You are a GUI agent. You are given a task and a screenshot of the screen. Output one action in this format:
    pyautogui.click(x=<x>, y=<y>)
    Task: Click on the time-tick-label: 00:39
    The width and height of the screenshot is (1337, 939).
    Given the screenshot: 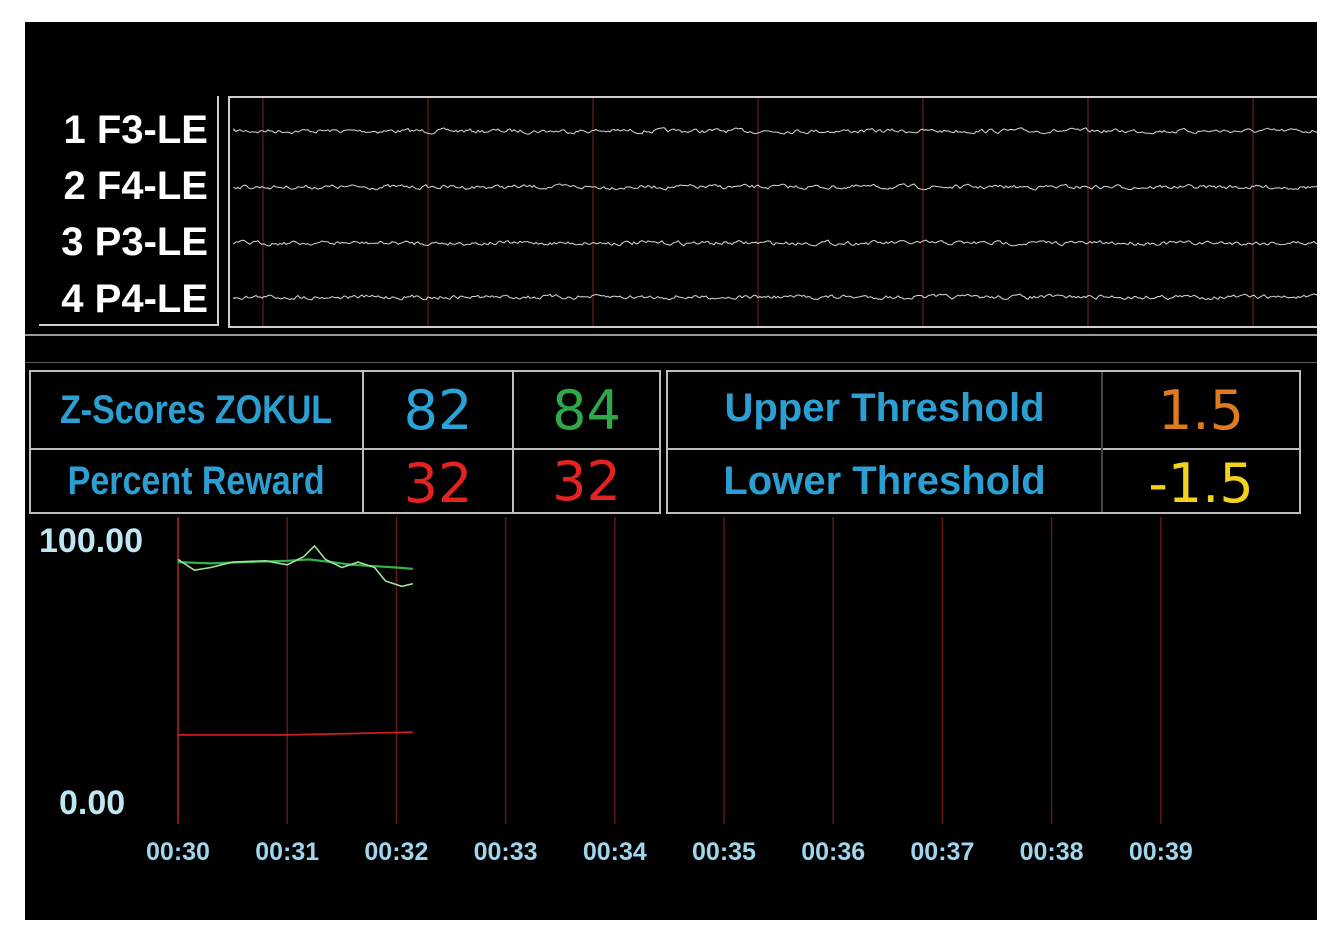 What is the action you would take?
    pyautogui.click(x=1160, y=852)
    